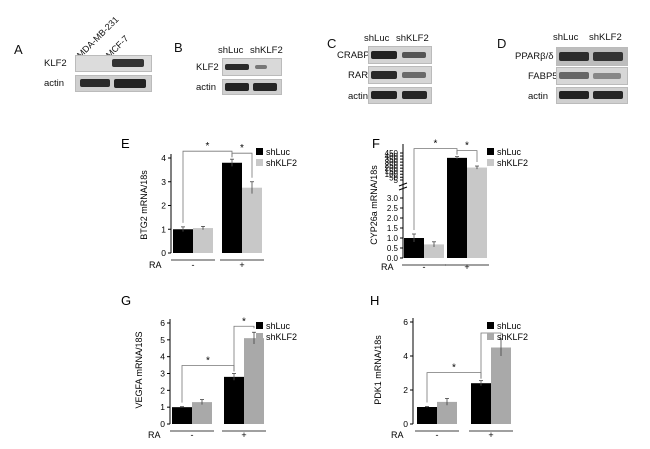  What do you see at coordinates (252, 87) in the screenshot?
I see `blot-b-actin` at bounding box center [252, 87].